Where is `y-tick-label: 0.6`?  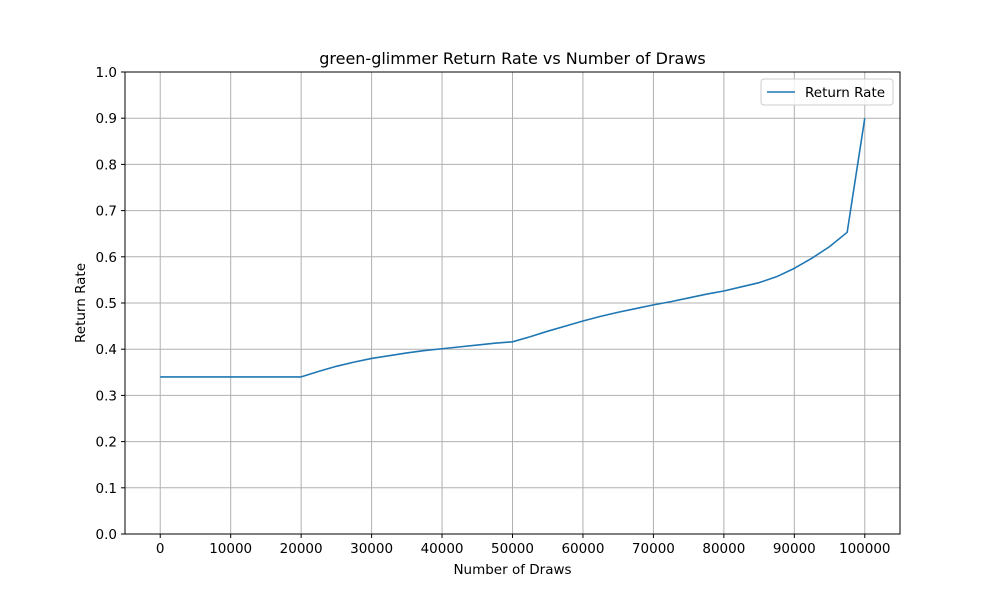
y-tick-label: 0.6 is located at coordinates (106, 258).